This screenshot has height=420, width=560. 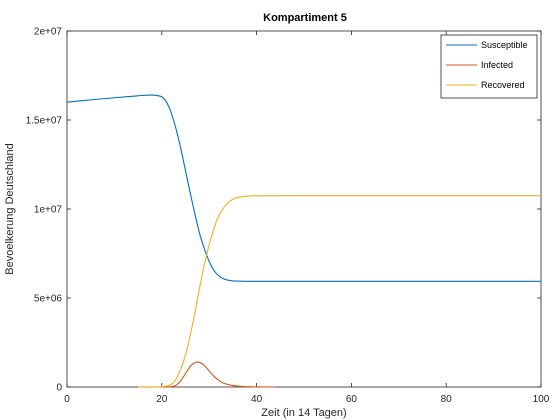 I want to click on x-tick-label: 0, so click(x=67, y=399).